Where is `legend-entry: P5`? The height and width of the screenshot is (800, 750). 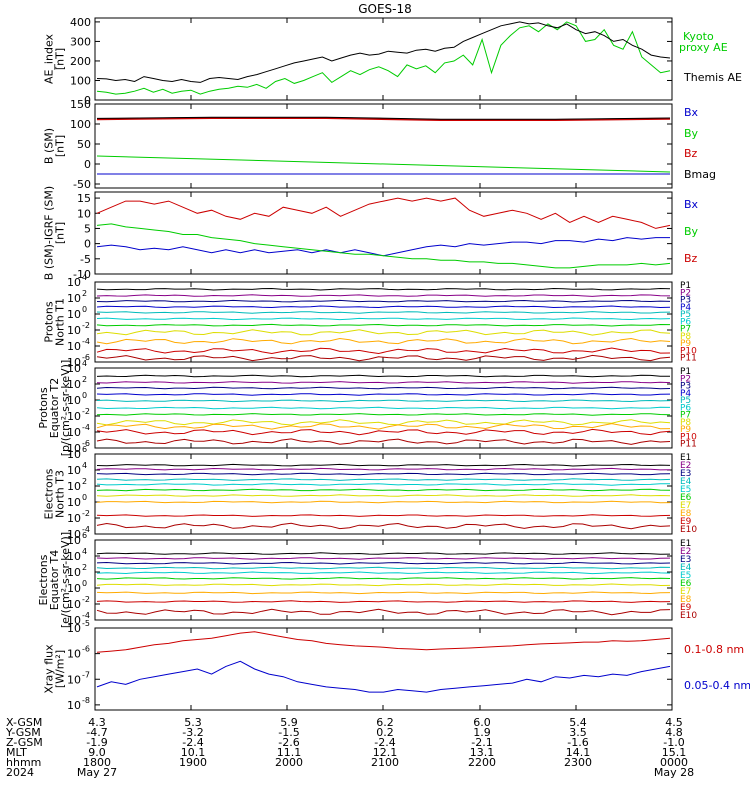 legend-entry: P5 is located at coordinates (685, 401).